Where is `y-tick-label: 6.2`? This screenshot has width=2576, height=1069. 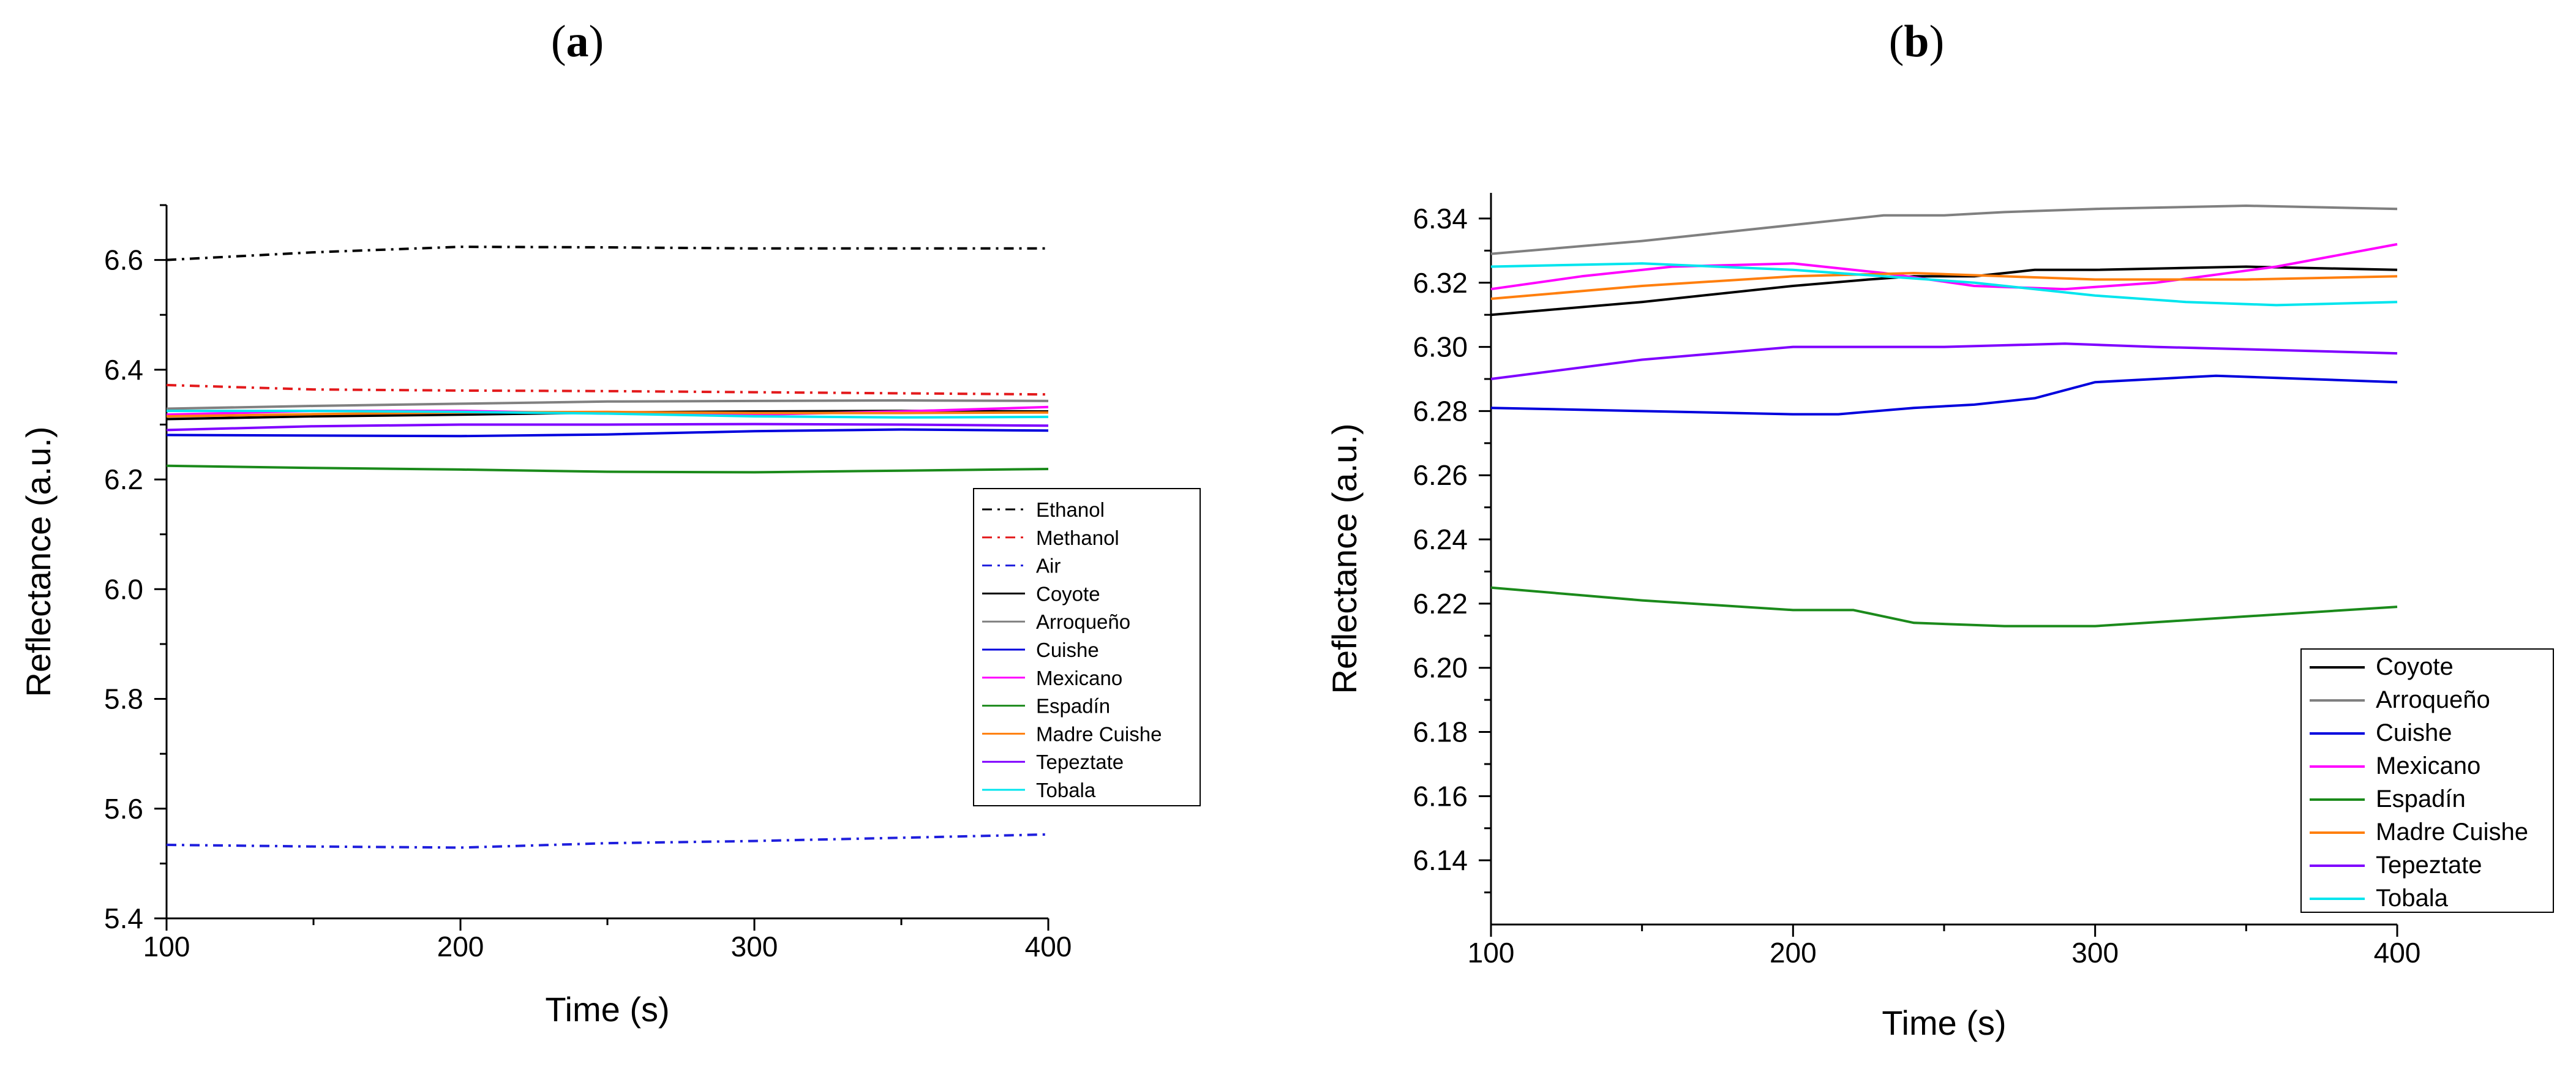 y-tick-label: 6.2 is located at coordinates (123, 479).